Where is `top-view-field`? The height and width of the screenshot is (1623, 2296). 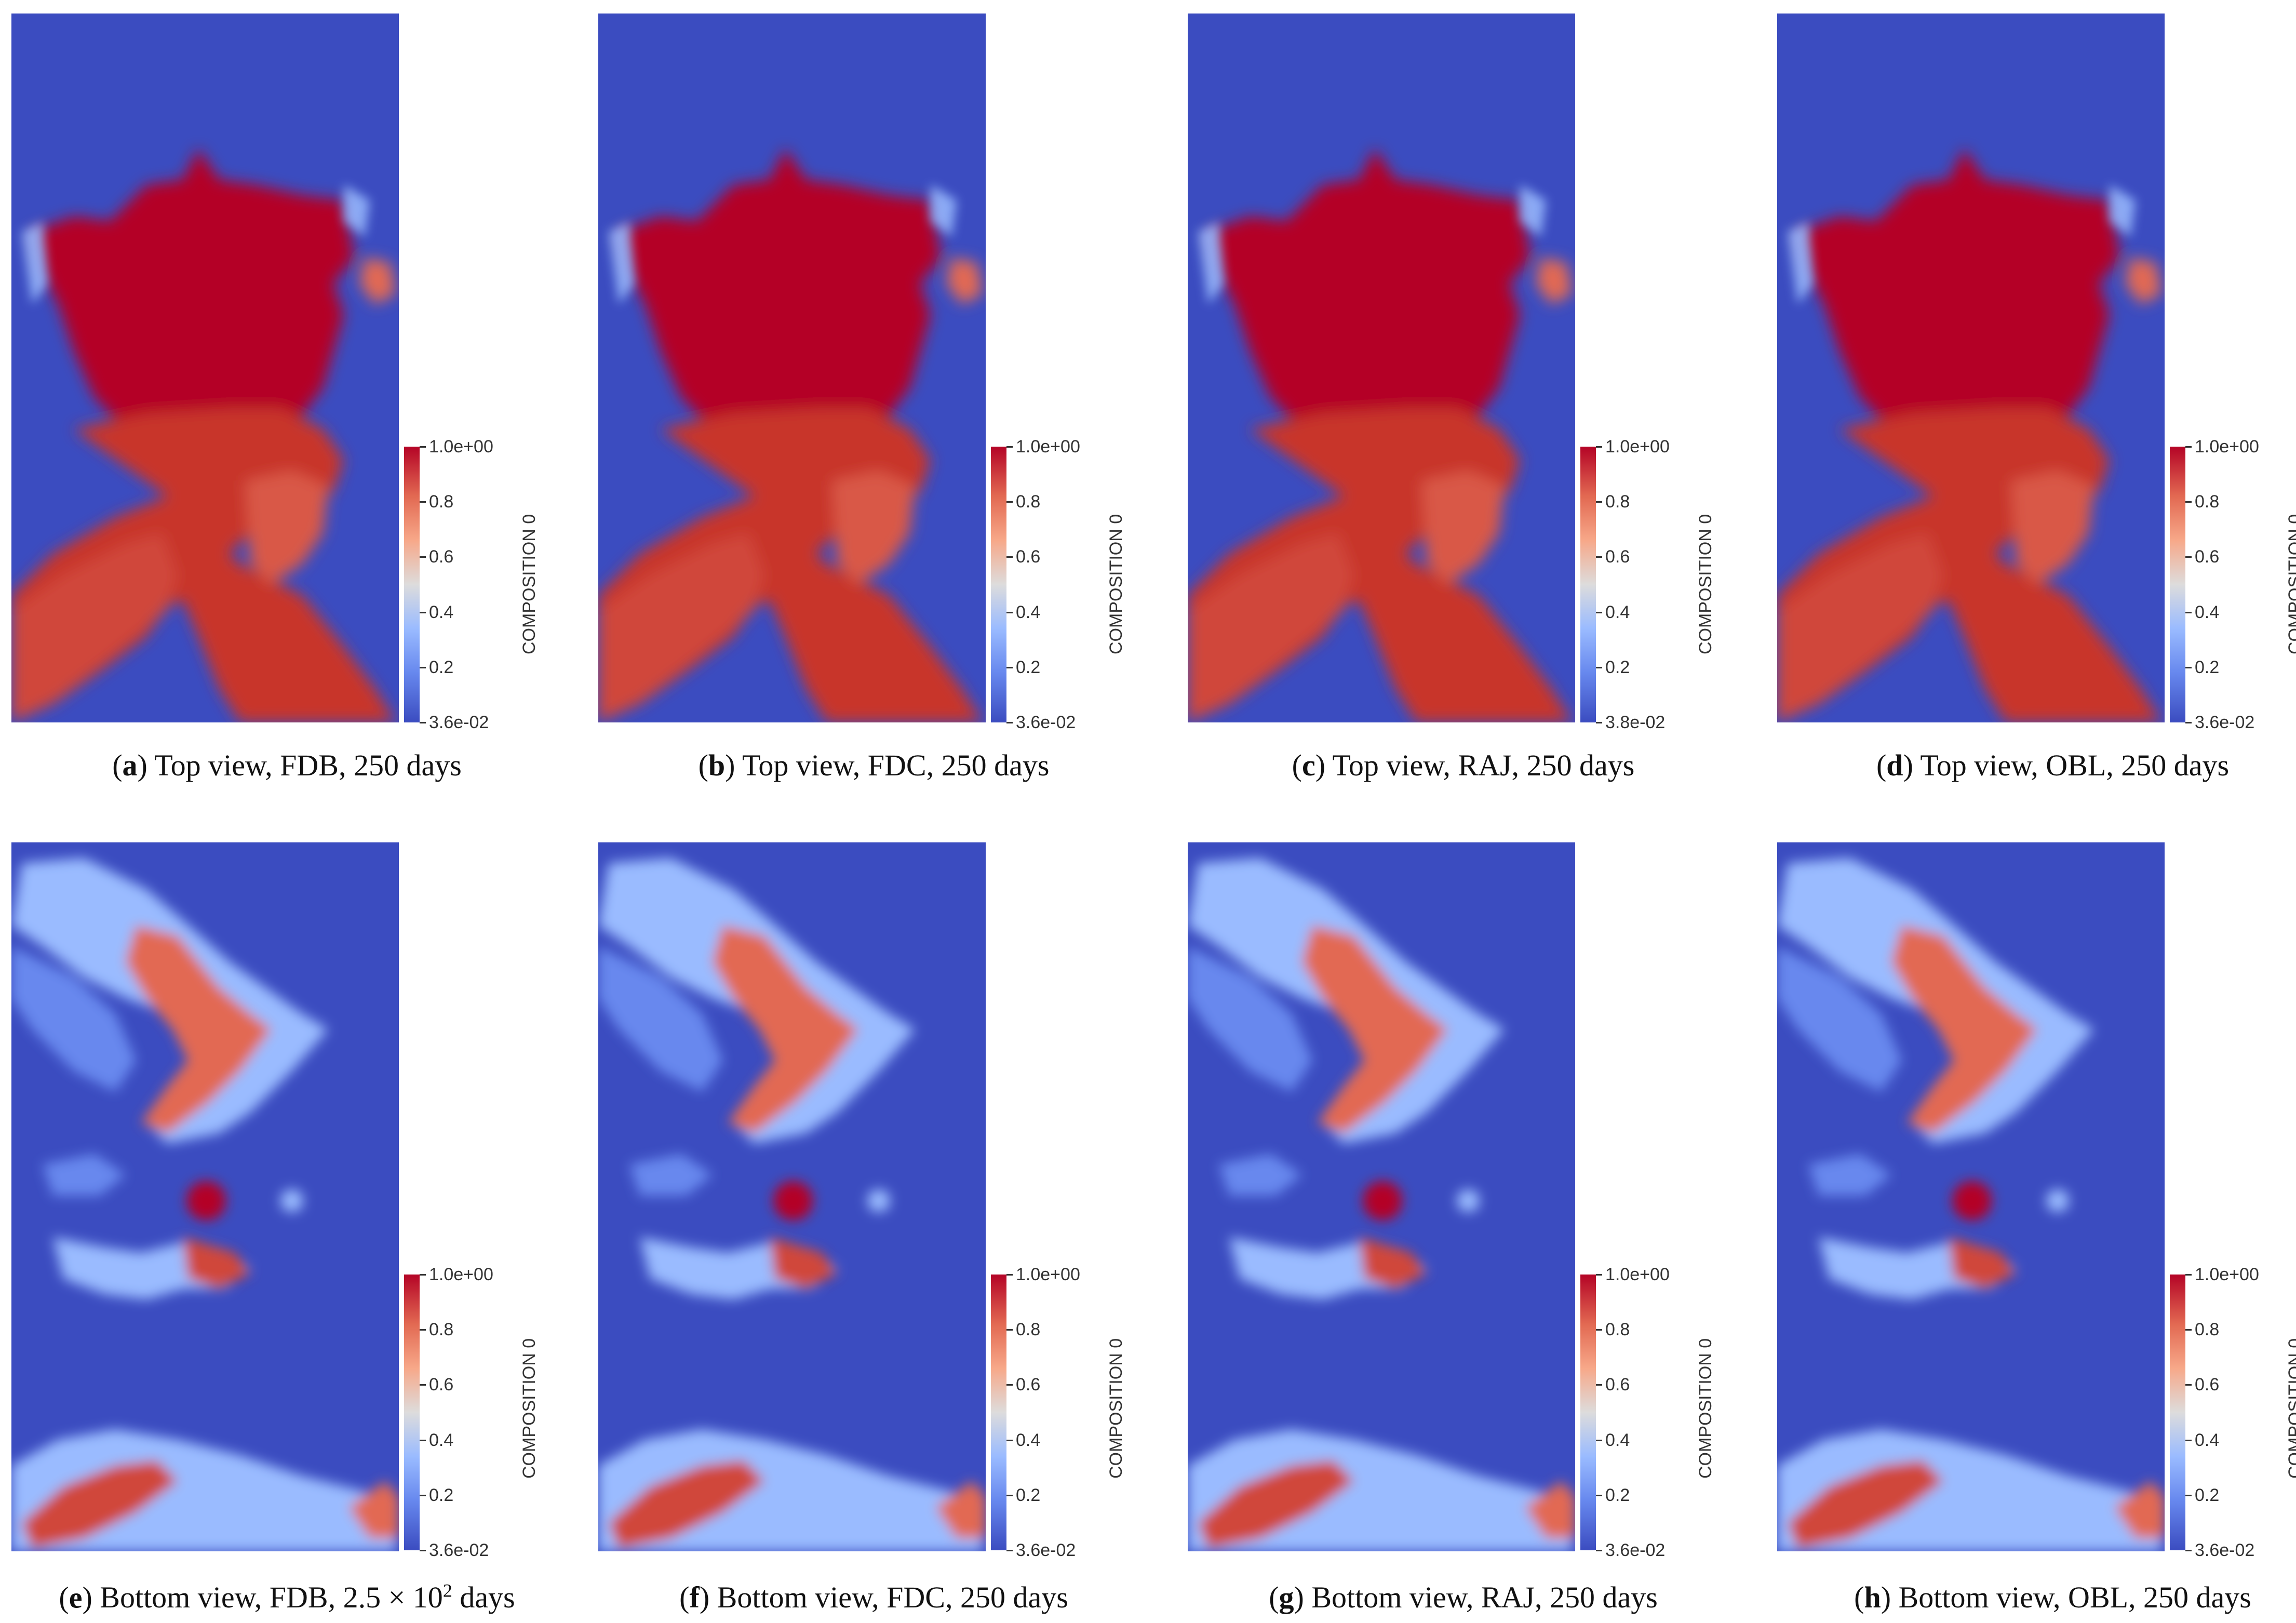
top-view-field is located at coordinates (1971, 368).